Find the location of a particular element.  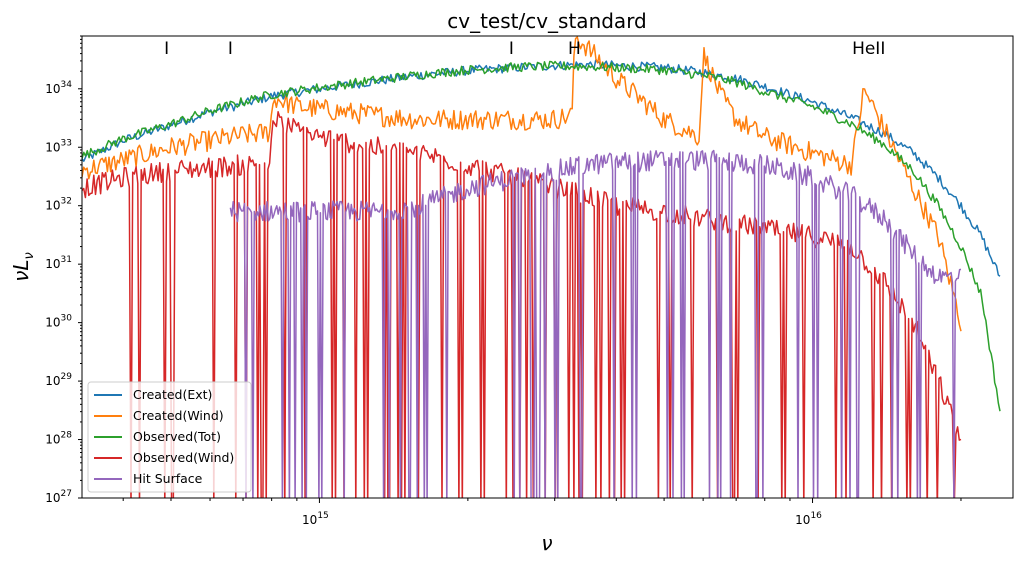

x-tick-label: 1016 is located at coordinates (808, 519).